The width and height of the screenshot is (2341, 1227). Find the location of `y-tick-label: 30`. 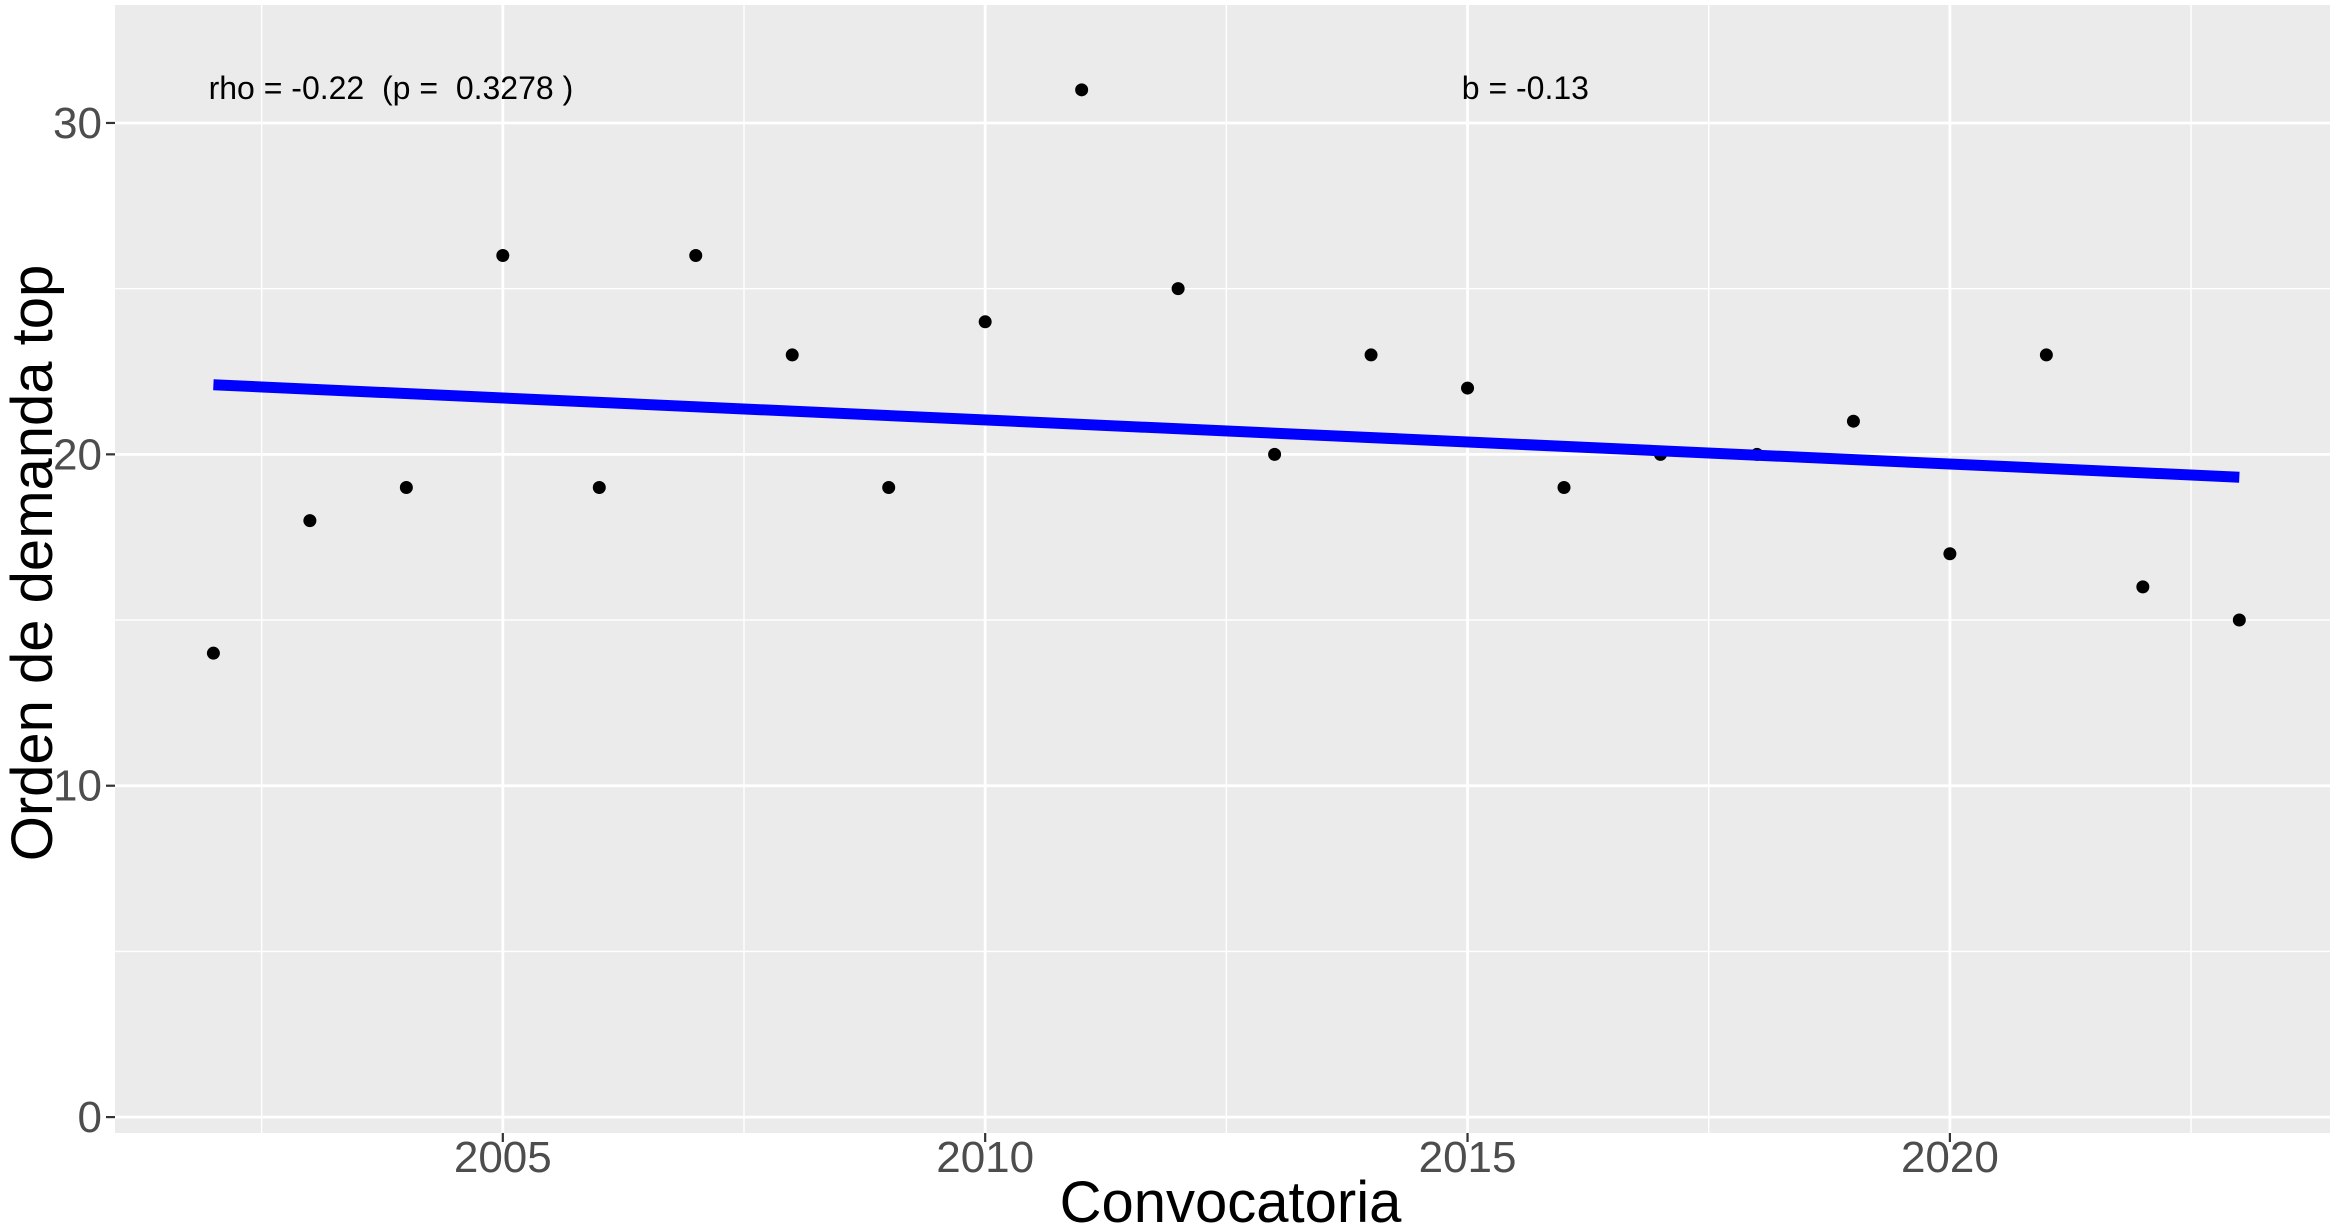

y-tick-label: 30 is located at coordinates (77, 123).